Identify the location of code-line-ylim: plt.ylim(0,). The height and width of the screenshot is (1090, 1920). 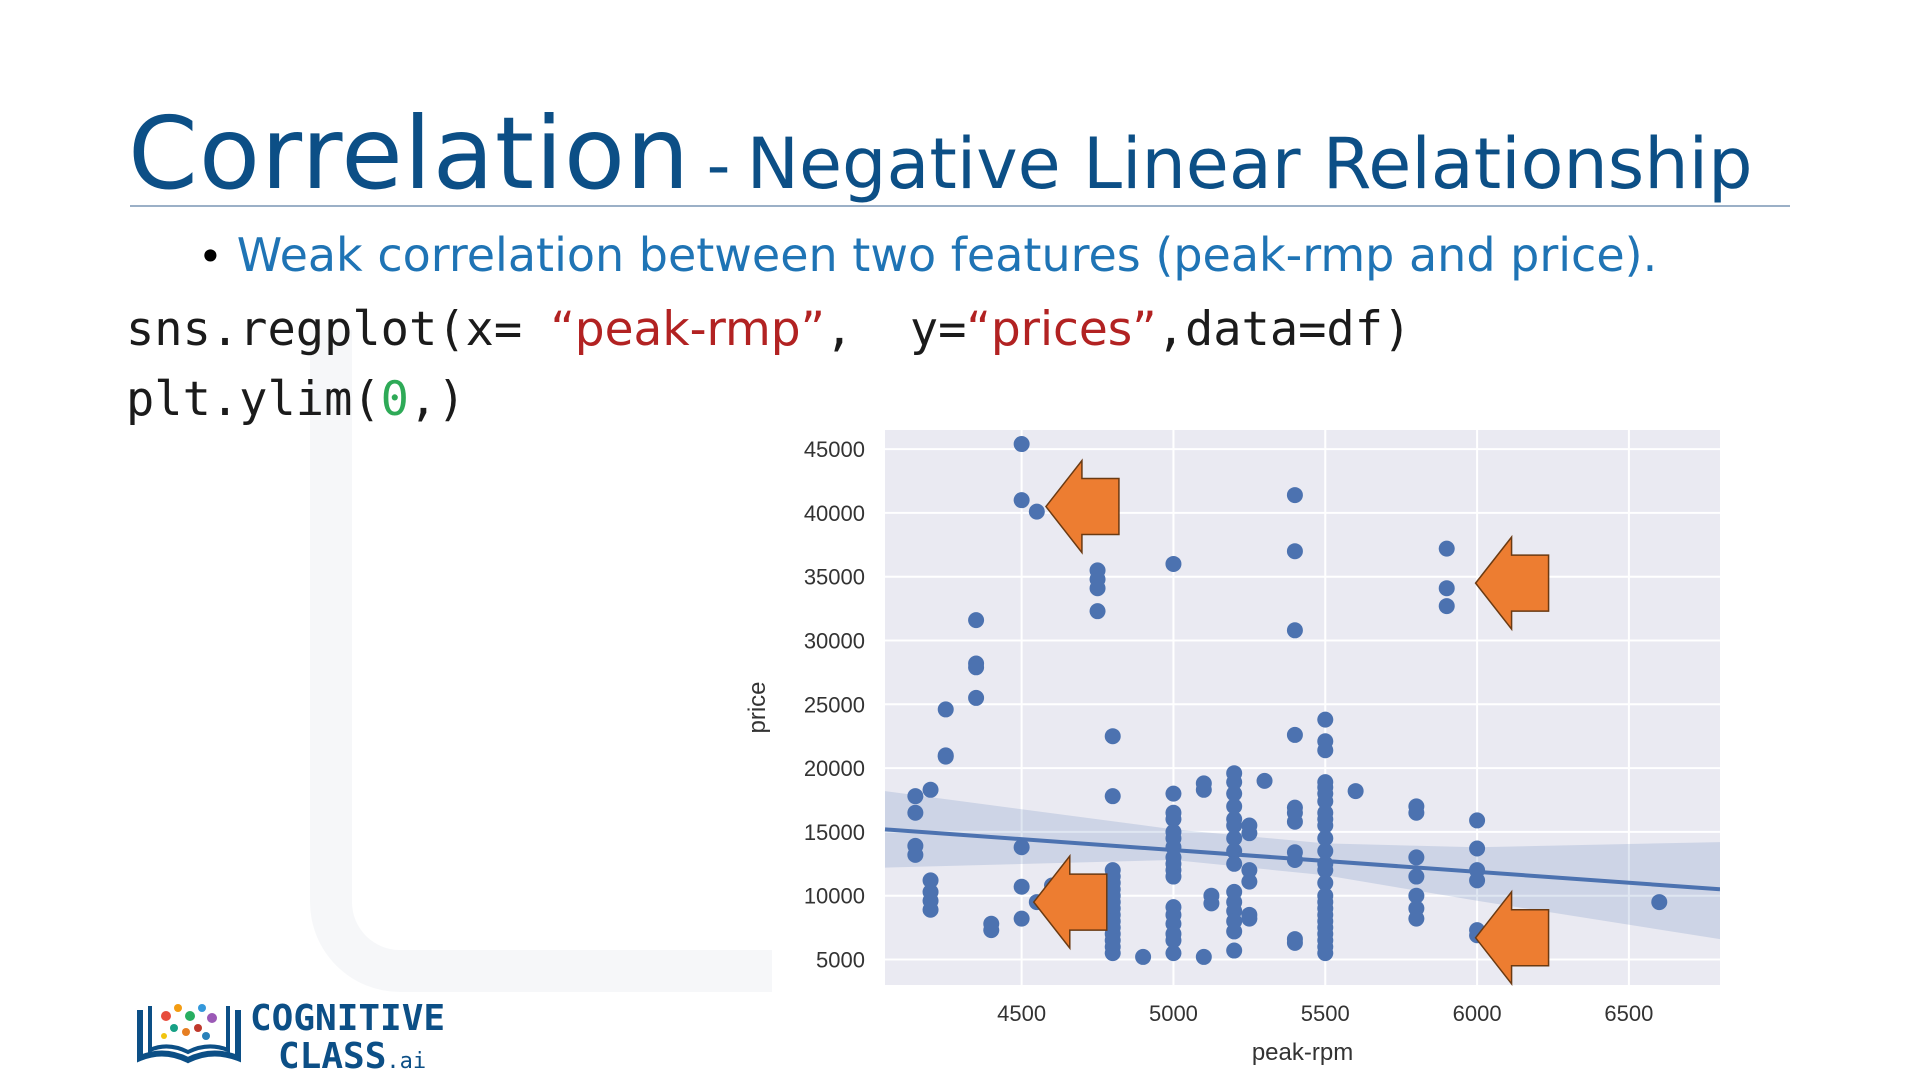
(296, 399).